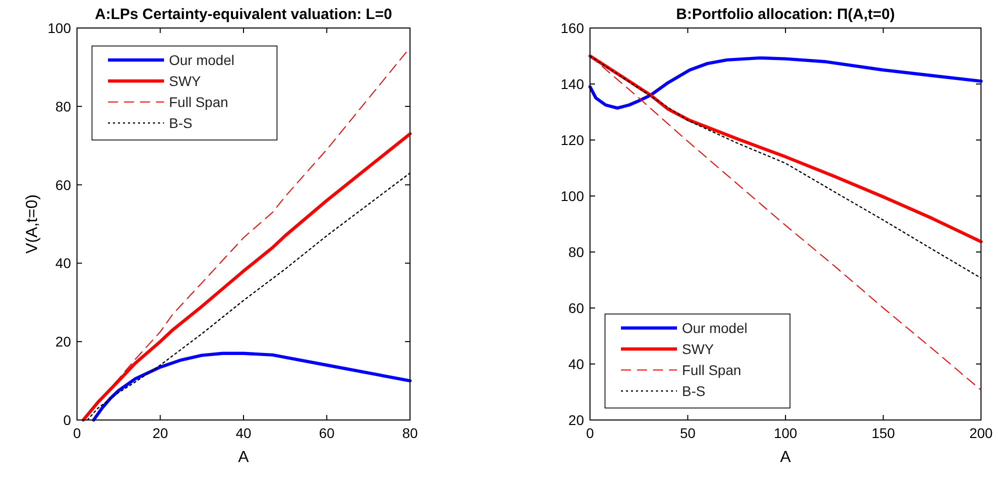 This screenshot has height=481, width=998. I want to click on x-tick-label: 20, so click(160, 433).